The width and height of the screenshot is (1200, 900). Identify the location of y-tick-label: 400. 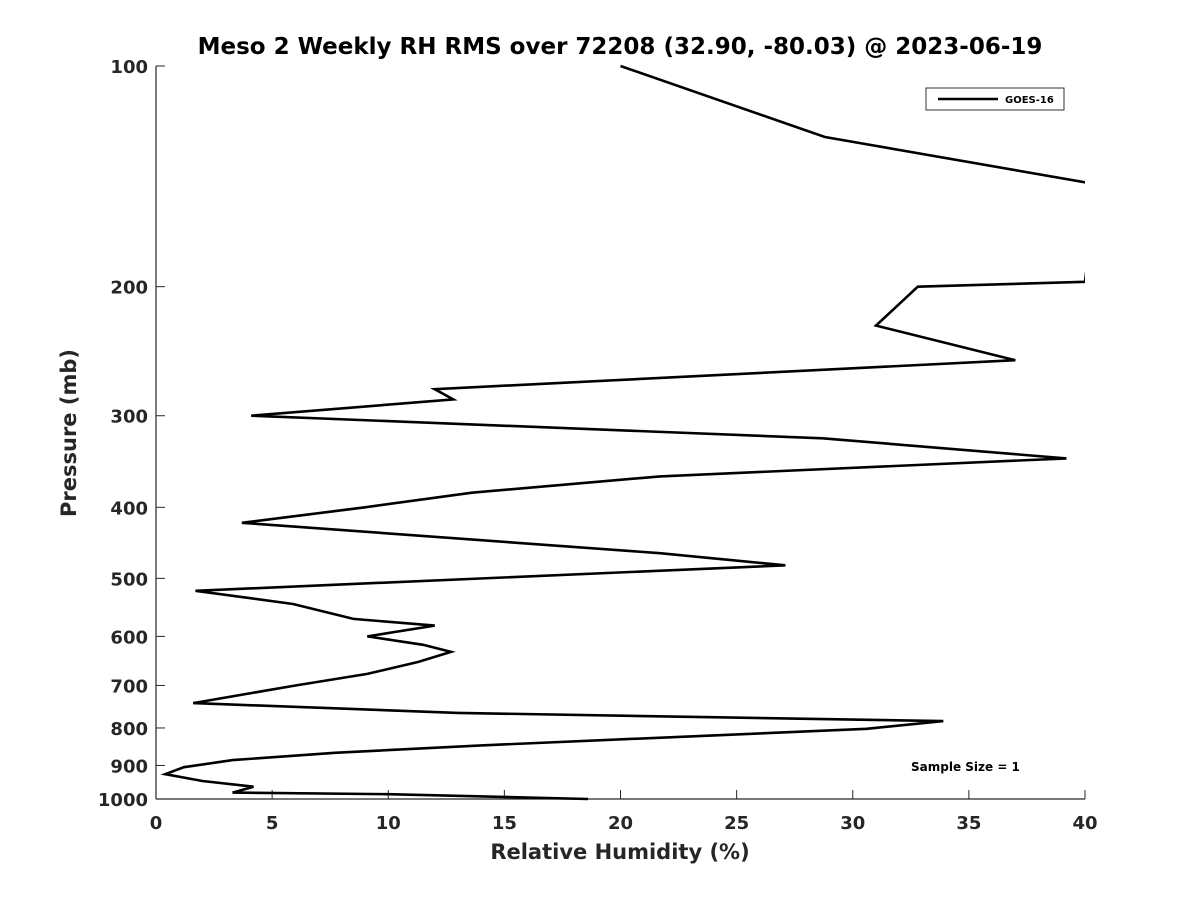
(129, 508).